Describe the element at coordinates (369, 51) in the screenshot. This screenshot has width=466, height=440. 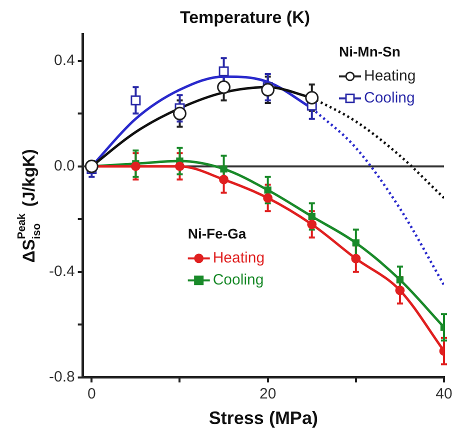
I see `annotation: Ni-Mn-Sn` at that location.